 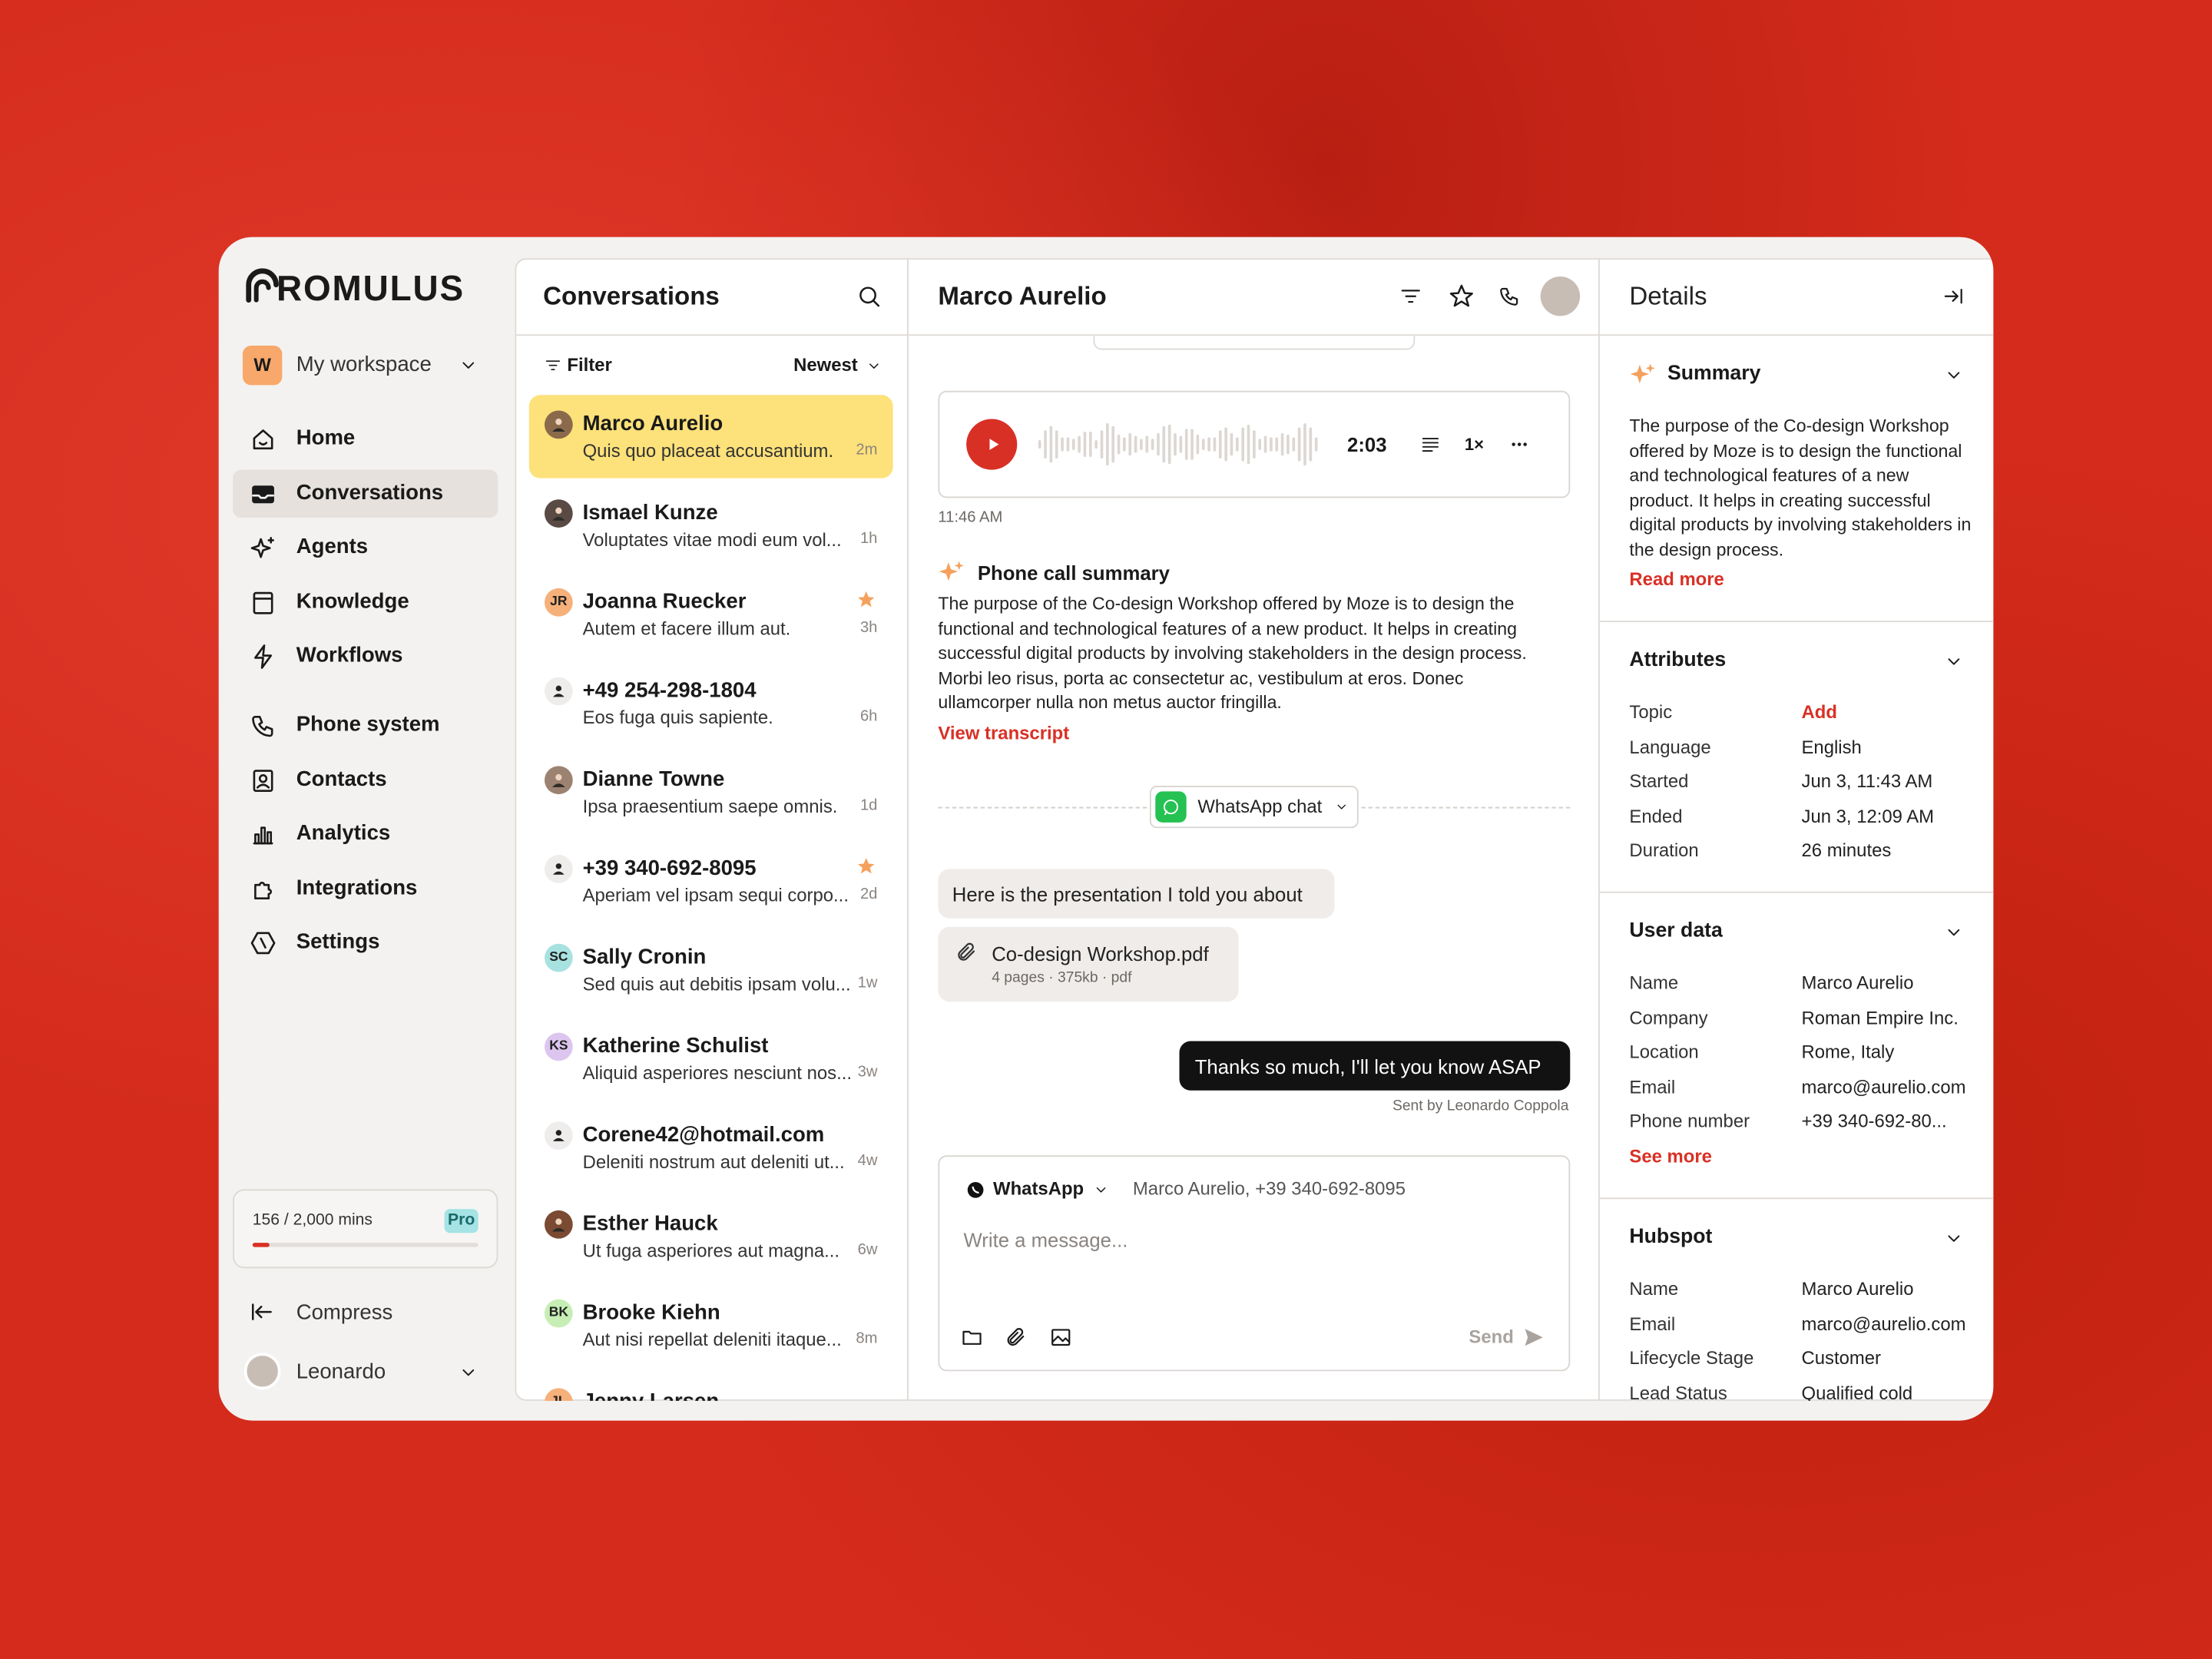 What do you see at coordinates (1690, 1121) in the screenshot?
I see `attribute-key: Phone number` at bounding box center [1690, 1121].